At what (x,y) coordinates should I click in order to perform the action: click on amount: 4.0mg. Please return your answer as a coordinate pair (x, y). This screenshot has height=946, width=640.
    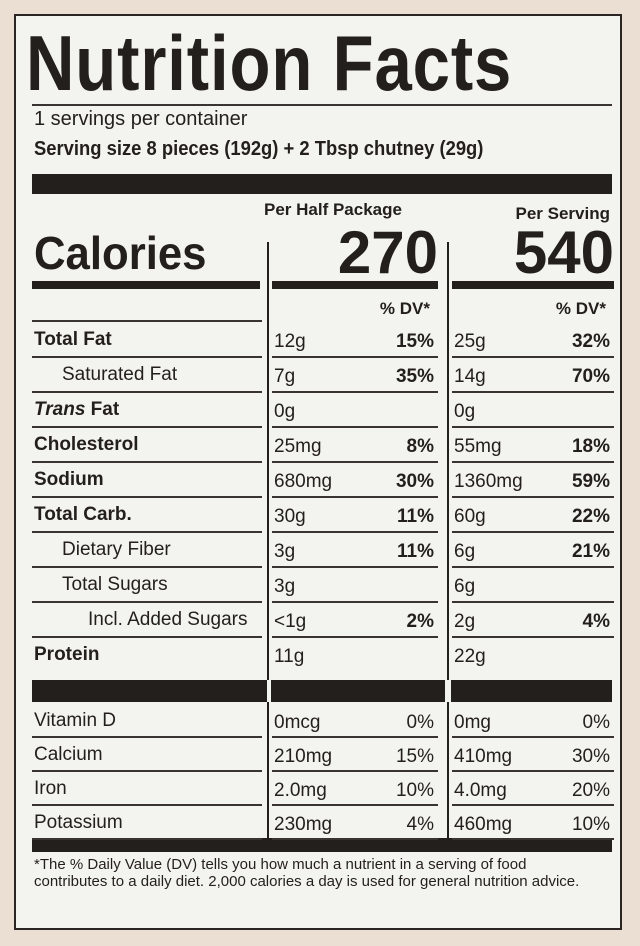
    Looking at the image, I should click on (480, 790).